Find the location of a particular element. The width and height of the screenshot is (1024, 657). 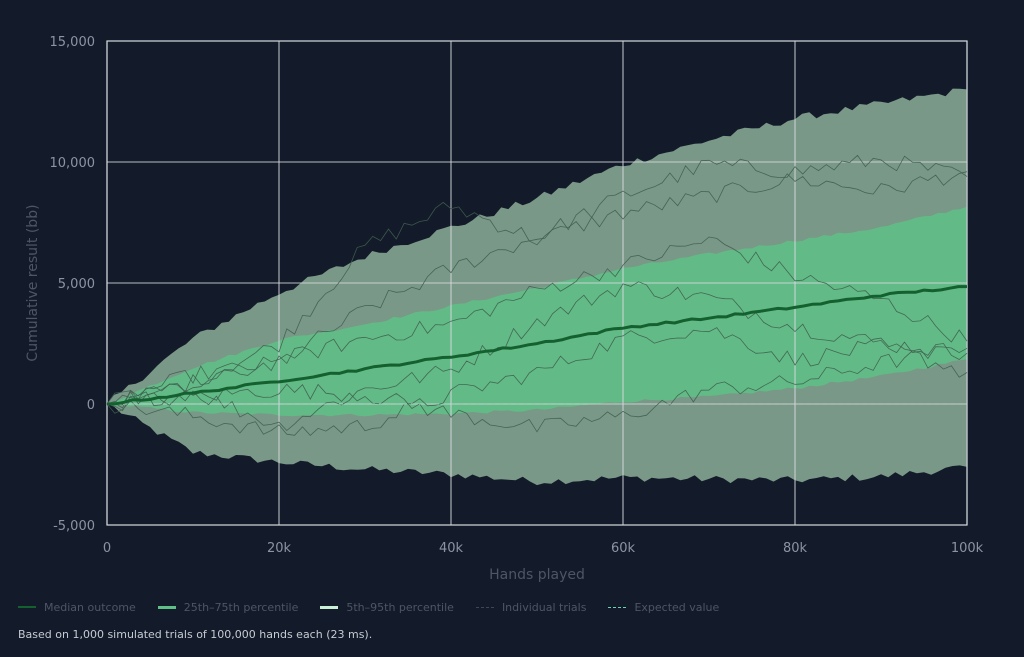

legend-item-iqr: 25th–75th percentile is located at coordinates (228, 607).